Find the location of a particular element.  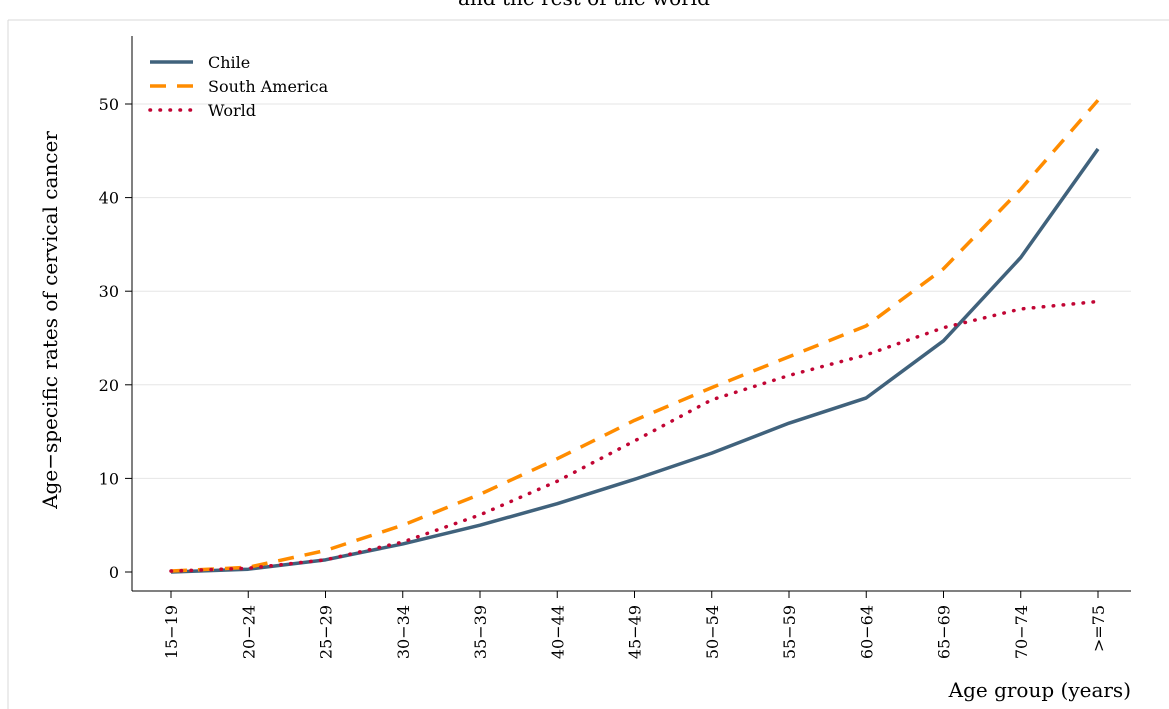

x-tick-label-4: 35−39 is located at coordinates (480, 632).